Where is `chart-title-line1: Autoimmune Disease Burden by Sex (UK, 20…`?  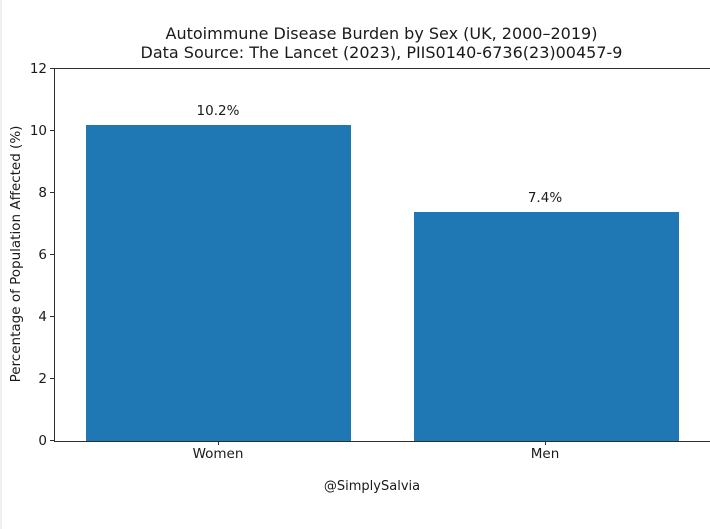 chart-title-line1: Autoimmune Disease Burden by Sex (UK, 20… is located at coordinates (381, 33).